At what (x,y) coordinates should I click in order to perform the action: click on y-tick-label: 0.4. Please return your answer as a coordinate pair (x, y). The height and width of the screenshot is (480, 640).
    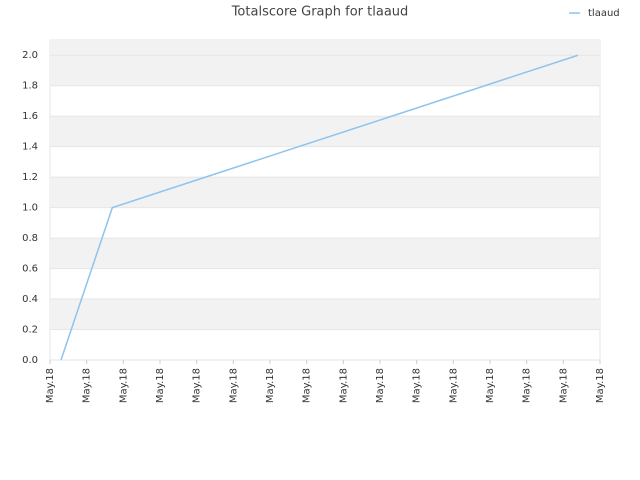
    Looking at the image, I should click on (30, 299).